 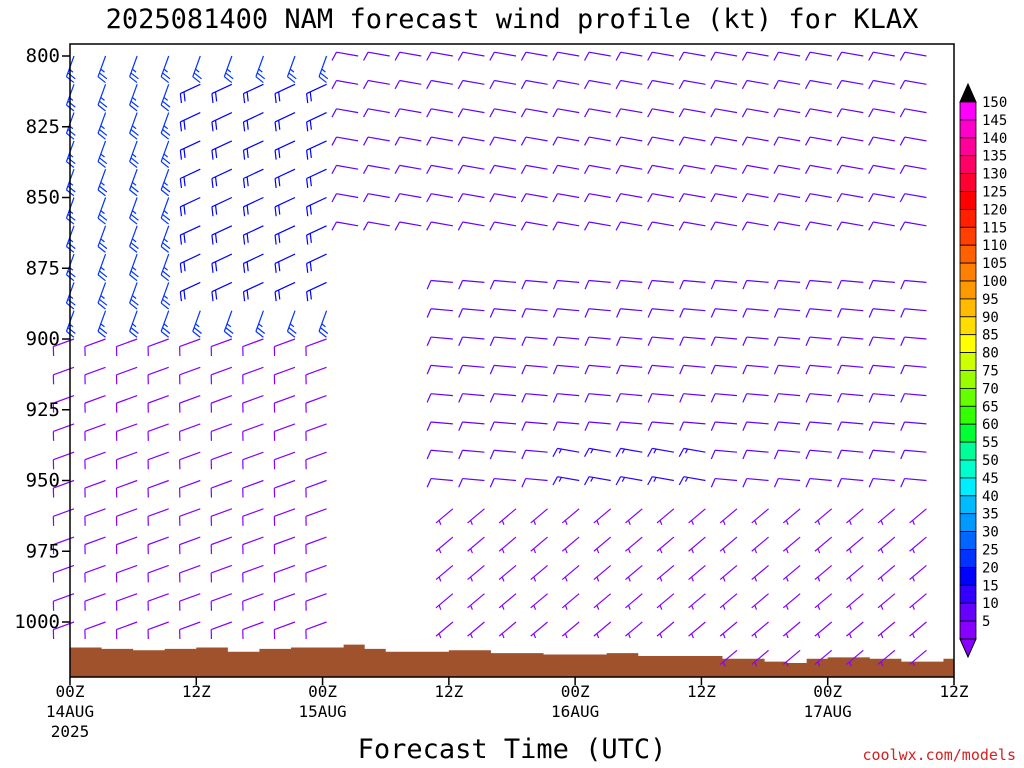 I want to click on colorbar-bottom-arrow, so click(x=968, y=648).